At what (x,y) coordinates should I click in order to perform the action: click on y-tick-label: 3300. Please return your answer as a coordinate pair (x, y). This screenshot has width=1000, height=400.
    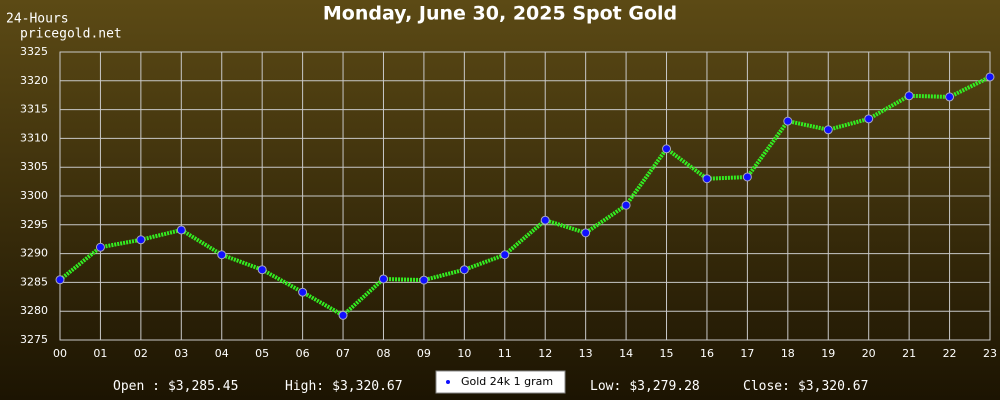
    Looking at the image, I should click on (34, 195).